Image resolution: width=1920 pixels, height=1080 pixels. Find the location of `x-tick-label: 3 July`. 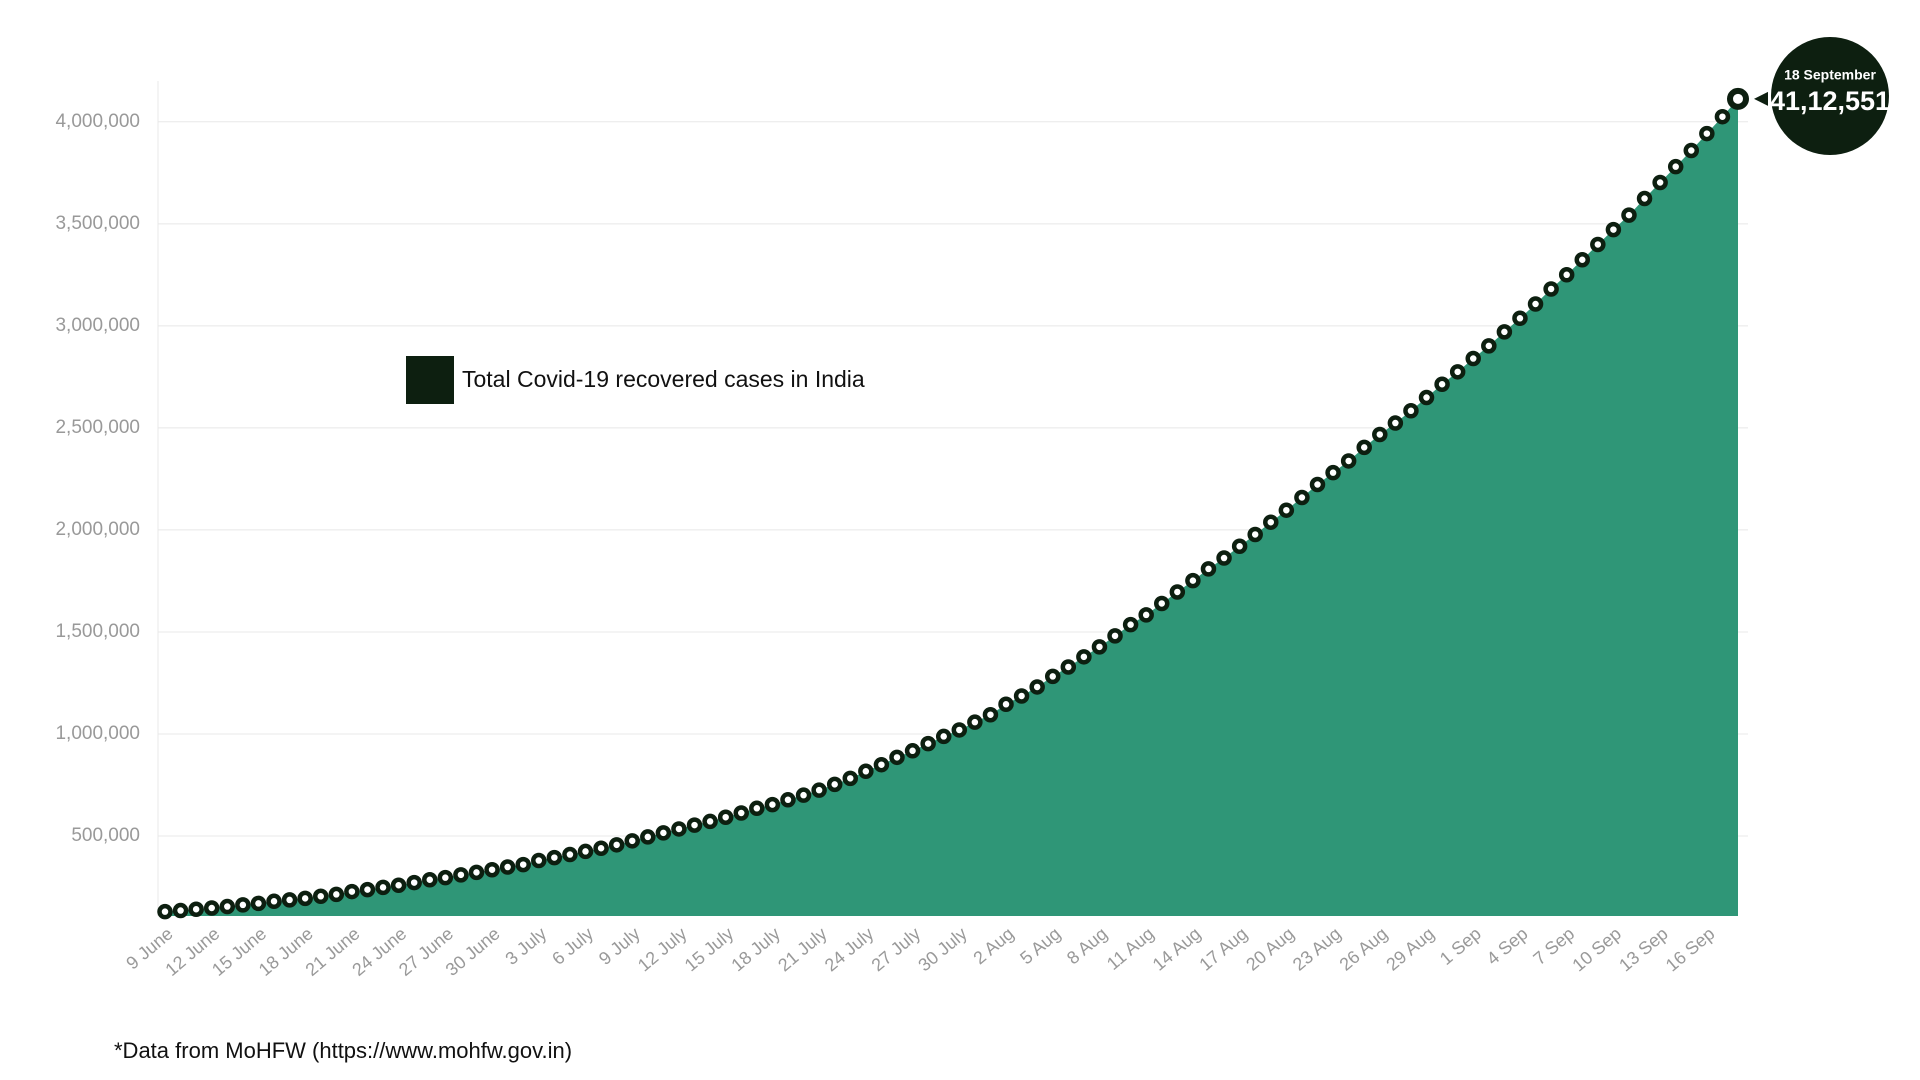

x-tick-label: 3 July is located at coordinates (526, 946).